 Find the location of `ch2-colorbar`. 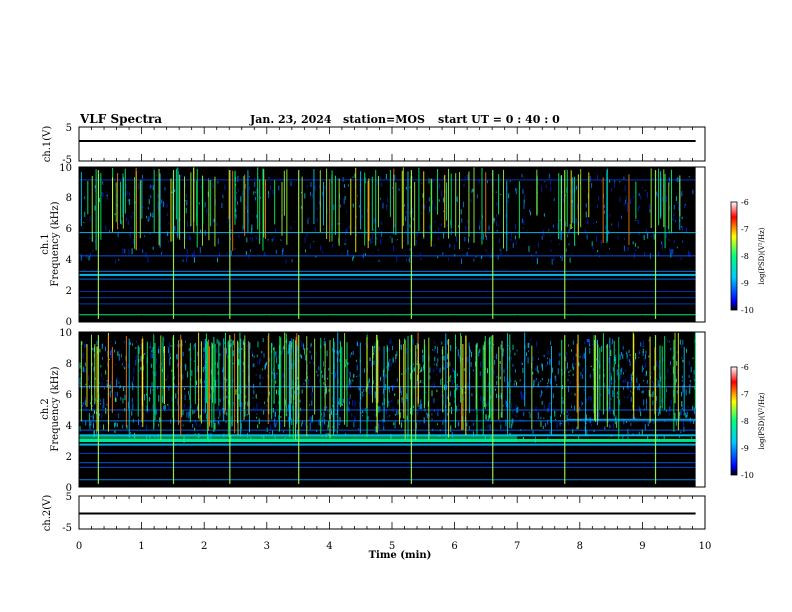

ch2-colorbar is located at coordinates (734, 421).